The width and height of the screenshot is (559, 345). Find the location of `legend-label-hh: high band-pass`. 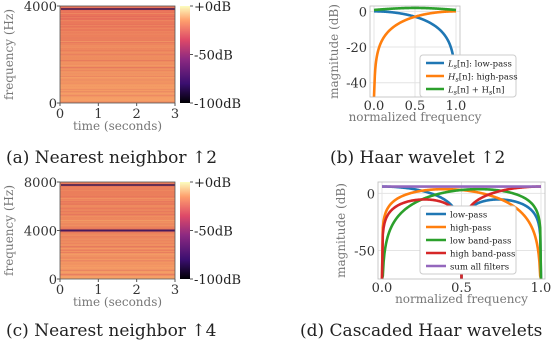

legend-label-hh: high band-pass is located at coordinates (482, 255).